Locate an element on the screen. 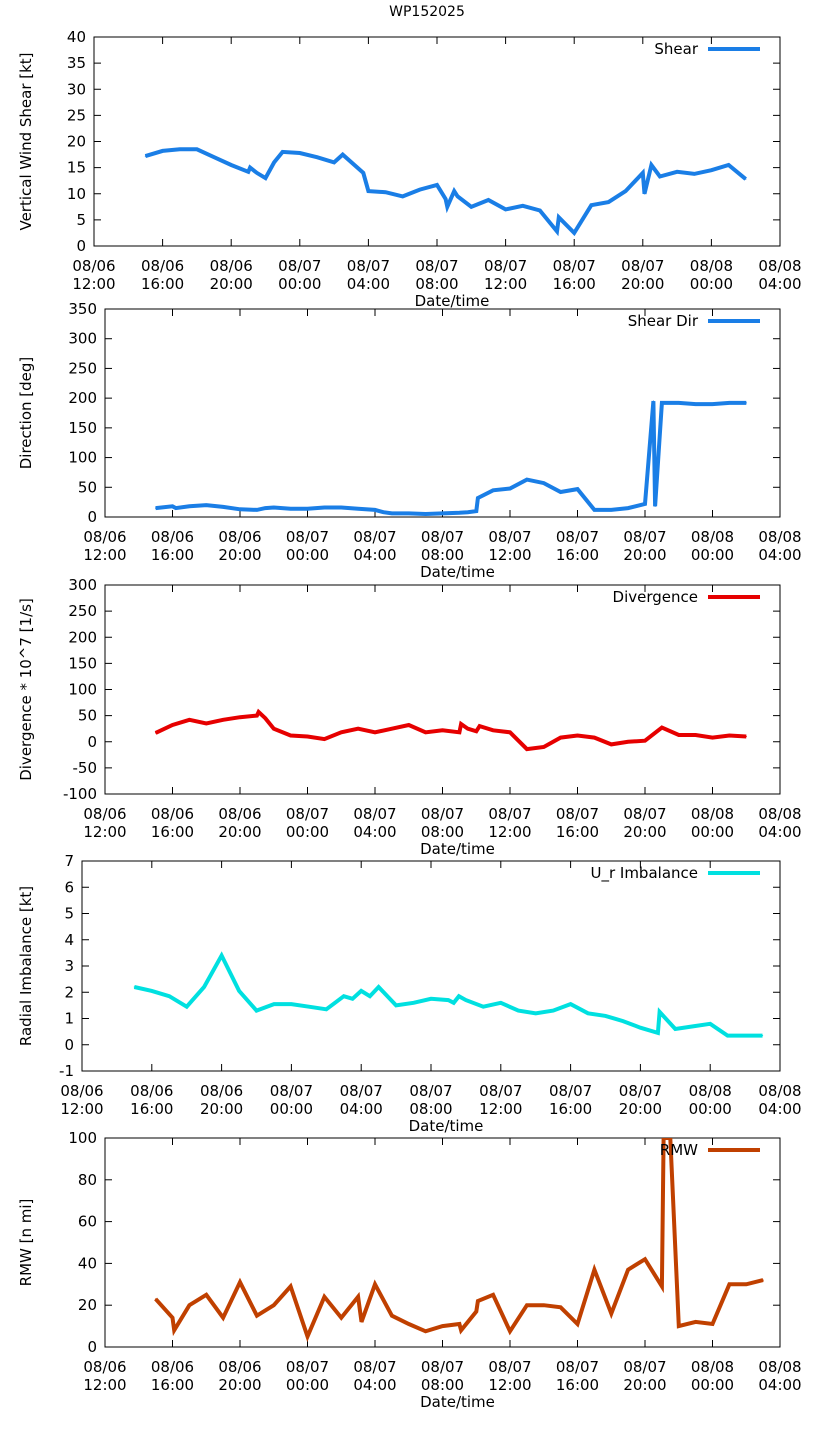 The image size is (822, 1439). y-tick-label: 30 is located at coordinates (76, 89).